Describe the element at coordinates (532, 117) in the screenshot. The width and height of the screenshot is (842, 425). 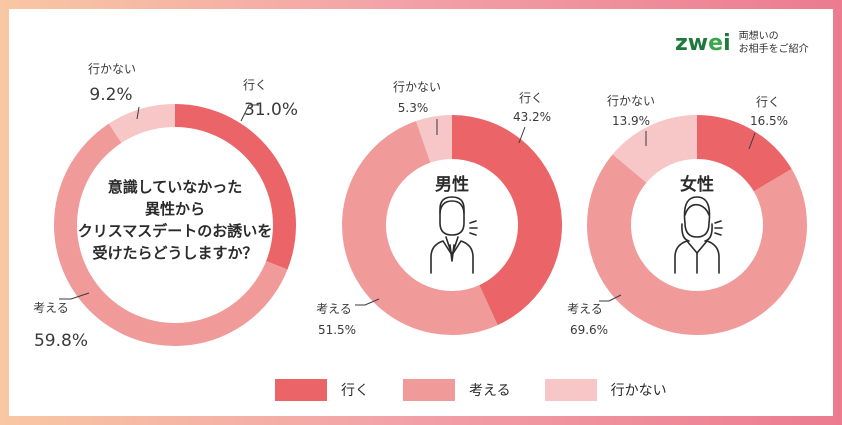
I see `slice-value-go-male: 43.2%` at that location.